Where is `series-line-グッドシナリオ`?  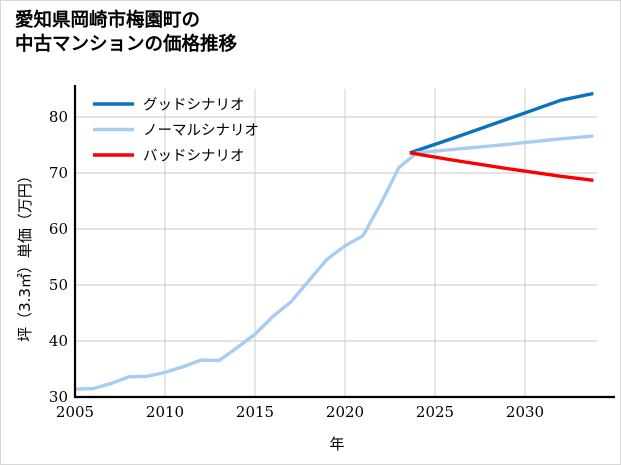 series-line-グッドシナリオ is located at coordinates (501, 123).